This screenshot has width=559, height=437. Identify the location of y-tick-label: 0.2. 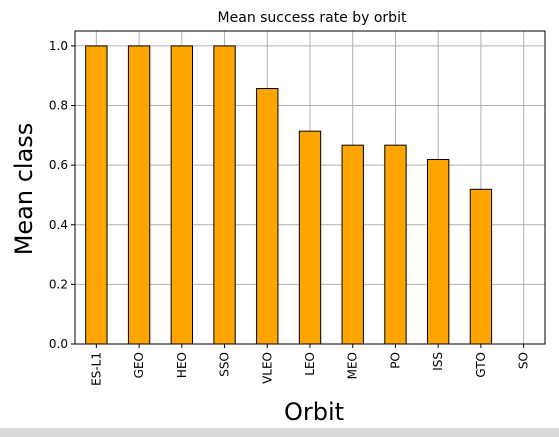
(58, 284).